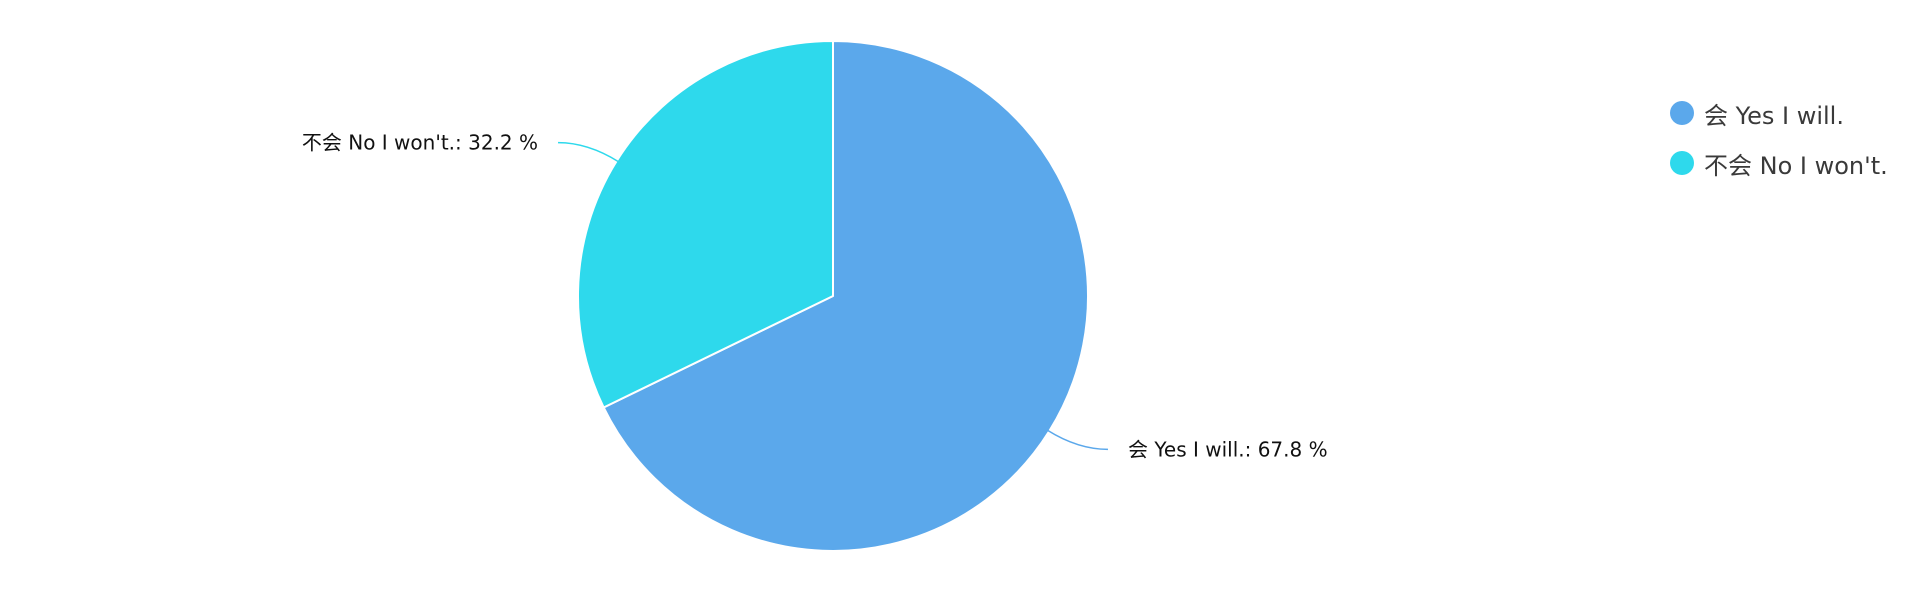 The image size is (1920, 604). What do you see at coordinates (1774, 115) in the screenshot?
I see `legend-label-yes: 会 Yes I will.` at bounding box center [1774, 115].